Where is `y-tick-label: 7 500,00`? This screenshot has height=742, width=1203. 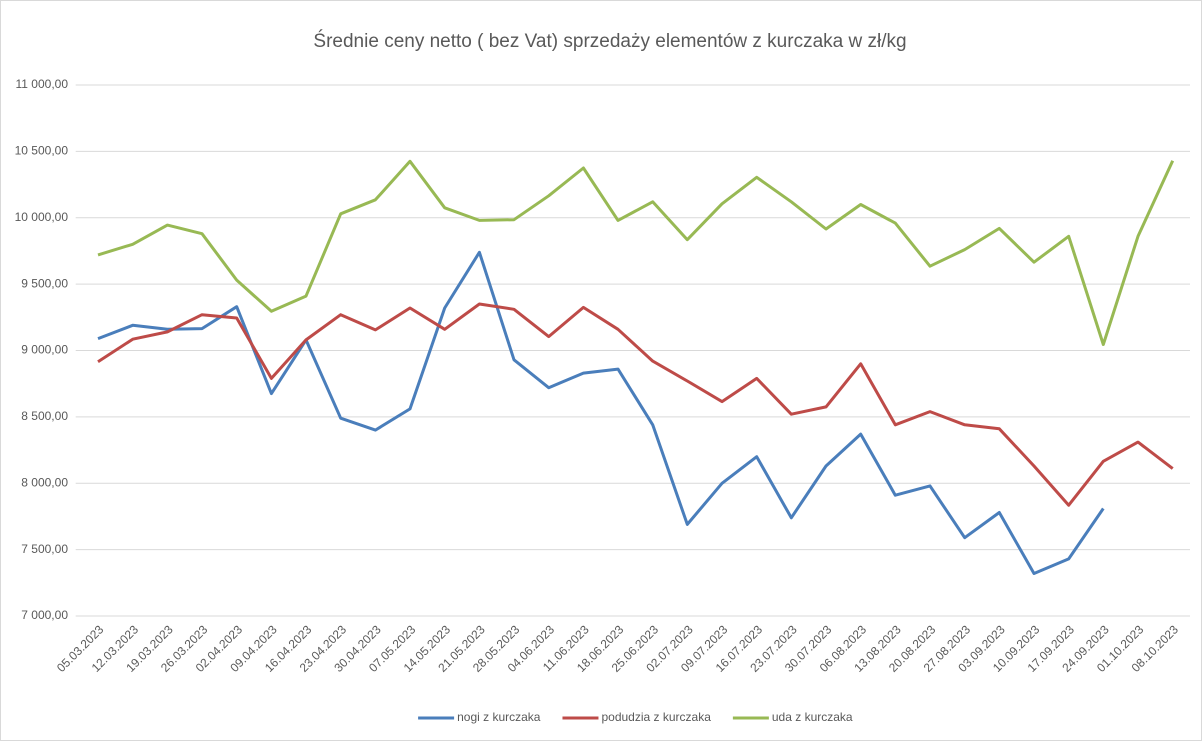 y-tick-label: 7 500,00 is located at coordinates (44, 549).